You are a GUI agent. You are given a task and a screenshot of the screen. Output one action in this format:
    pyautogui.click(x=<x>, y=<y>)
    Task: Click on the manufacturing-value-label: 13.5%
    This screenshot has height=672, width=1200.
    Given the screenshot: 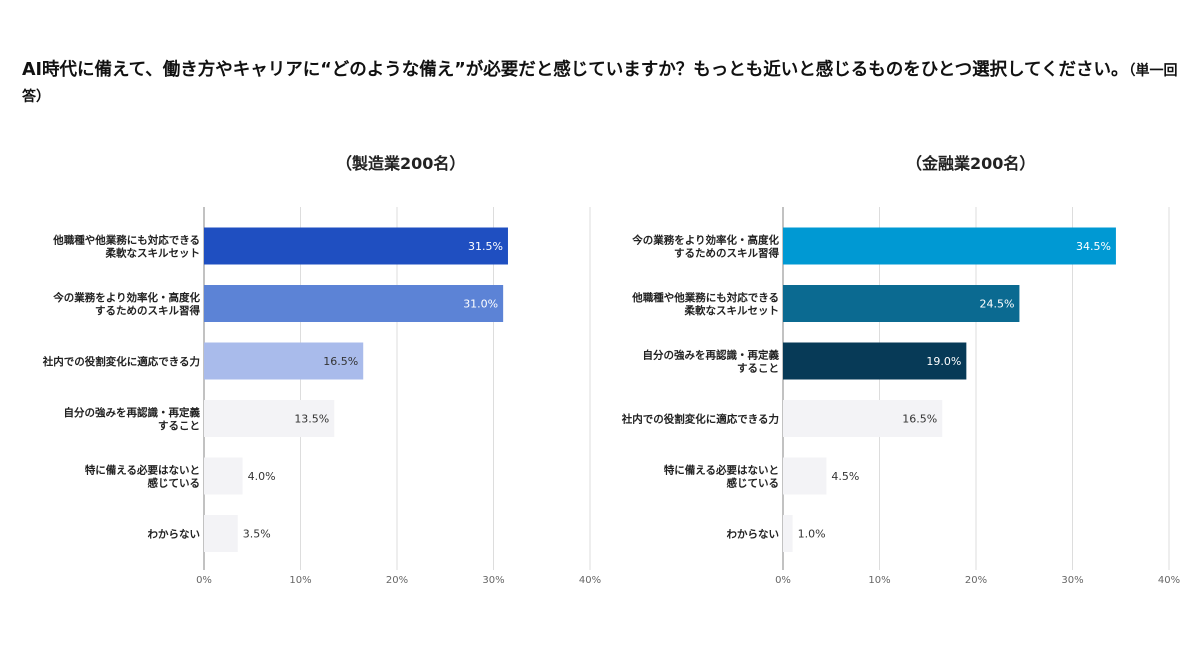 What is the action you would take?
    pyautogui.click(x=311, y=419)
    